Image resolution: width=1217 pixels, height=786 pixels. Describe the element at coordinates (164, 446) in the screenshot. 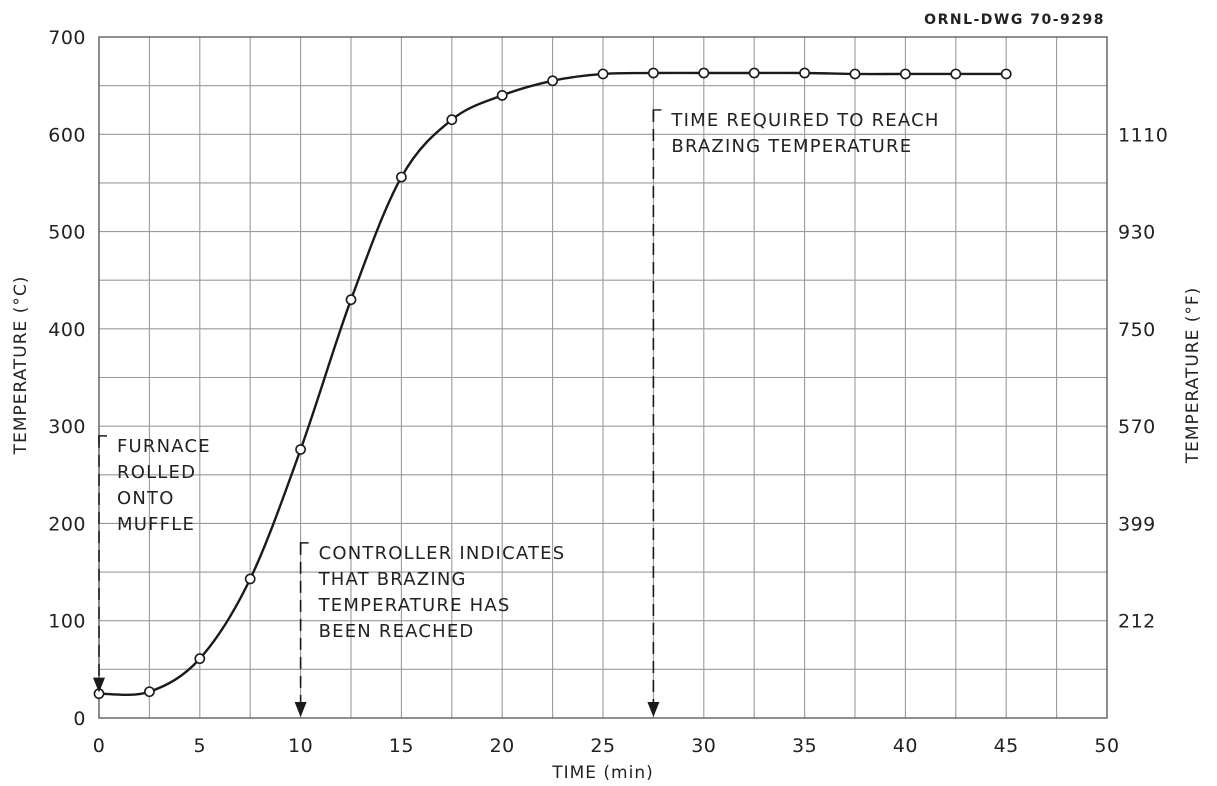

I see `annotation-text-line: FURNACE` at that location.